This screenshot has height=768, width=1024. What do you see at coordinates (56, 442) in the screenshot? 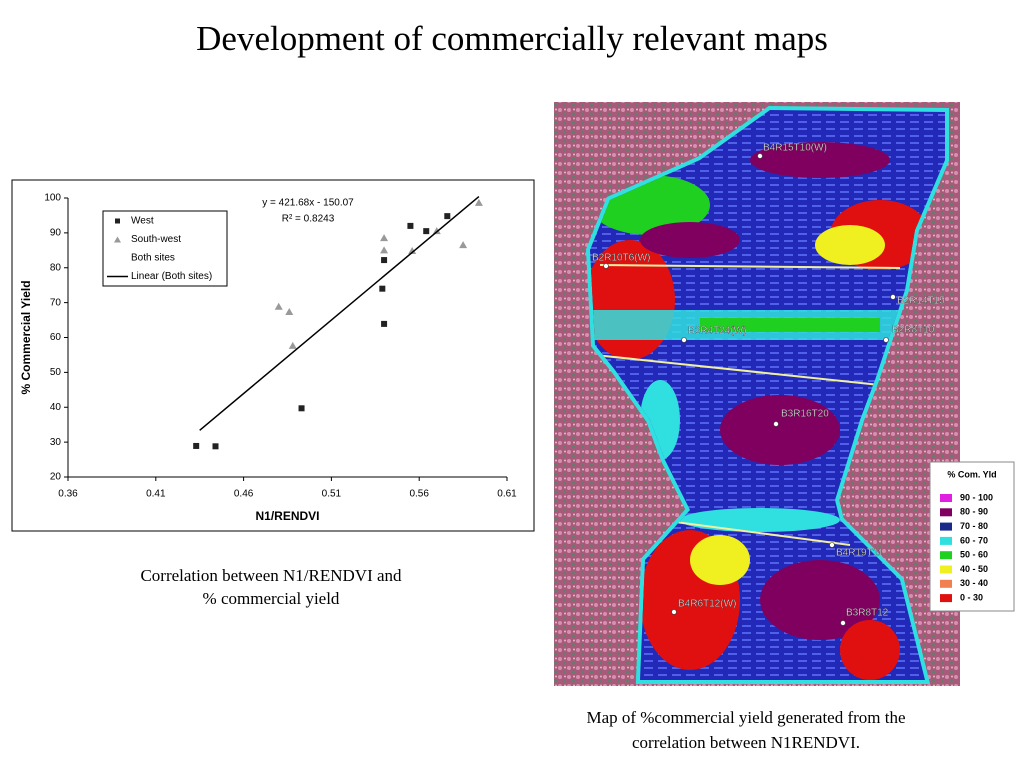
I see `y-tick-label: 30` at bounding box center [56, 442].